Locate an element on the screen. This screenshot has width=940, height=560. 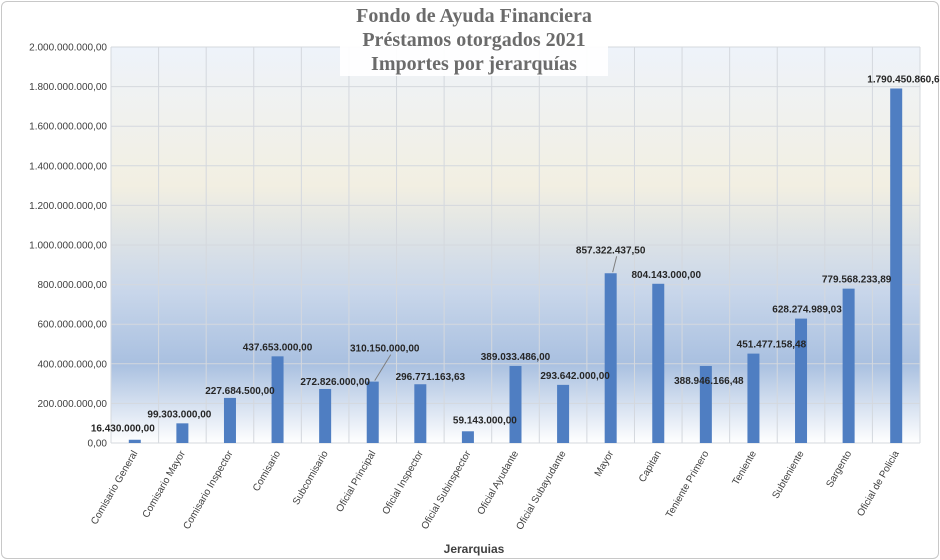
data-label: 59.143.000,00 is located at coordinates (485, 420).